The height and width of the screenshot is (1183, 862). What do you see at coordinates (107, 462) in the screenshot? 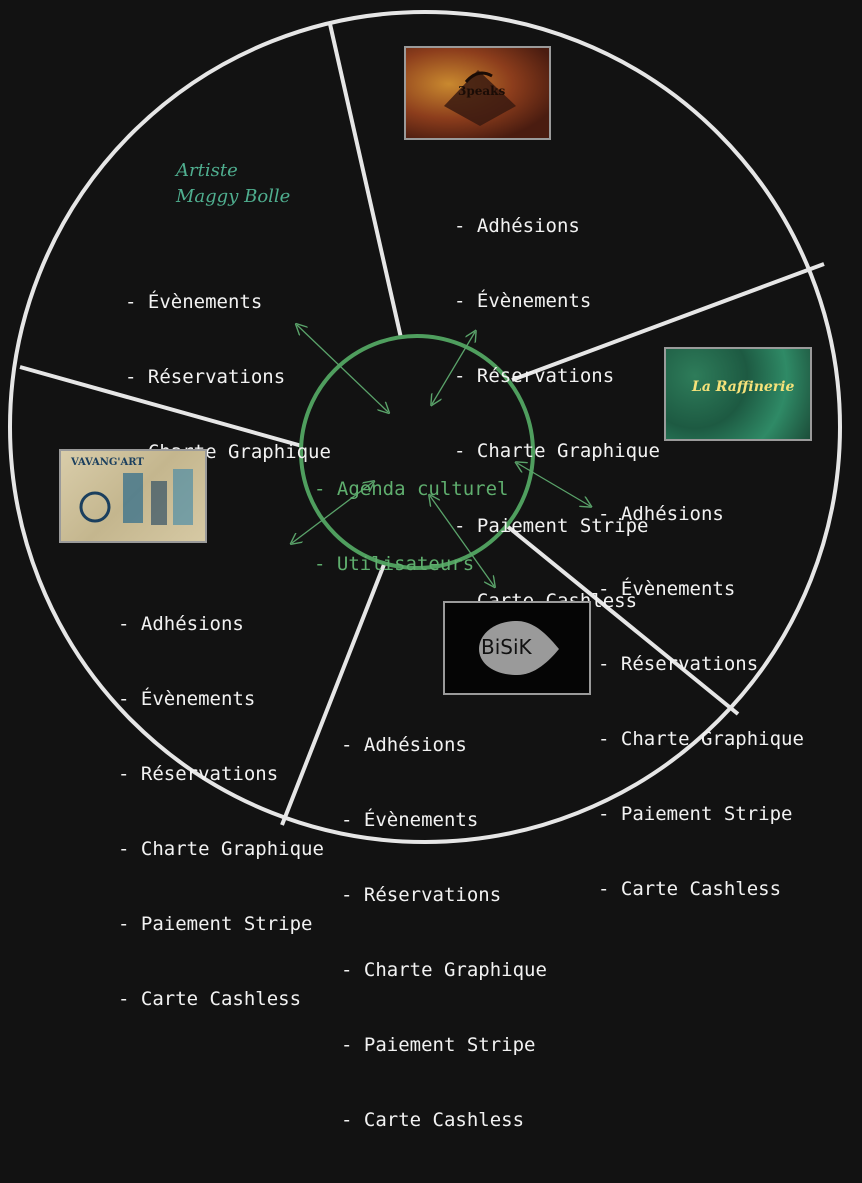
I see `vavangart-logo-text: VAVANG'ART` at bounding box center [107, 462].